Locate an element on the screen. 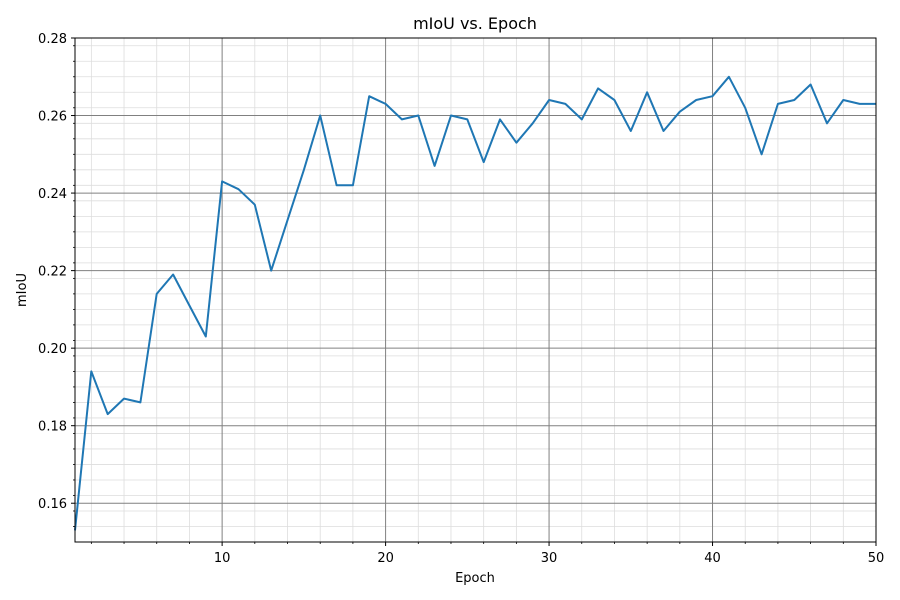 The image size is (900, 600). y-tick-label: 0.24 is located at coordinates (52, 194).